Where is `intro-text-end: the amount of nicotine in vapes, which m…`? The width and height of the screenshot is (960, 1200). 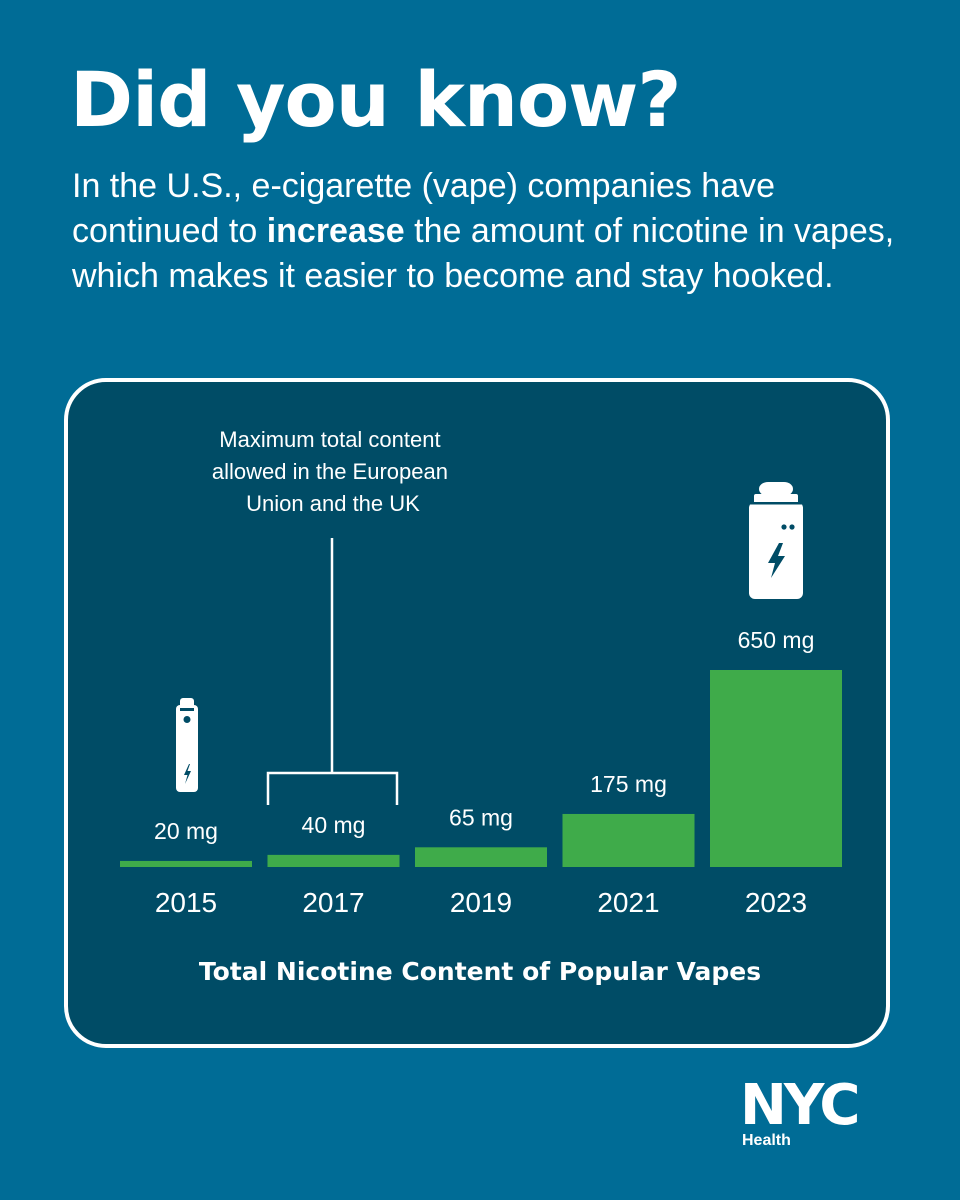 intro-text-end: the amount of nicotine in vapes, which m… is located at coordinates (483, 253).